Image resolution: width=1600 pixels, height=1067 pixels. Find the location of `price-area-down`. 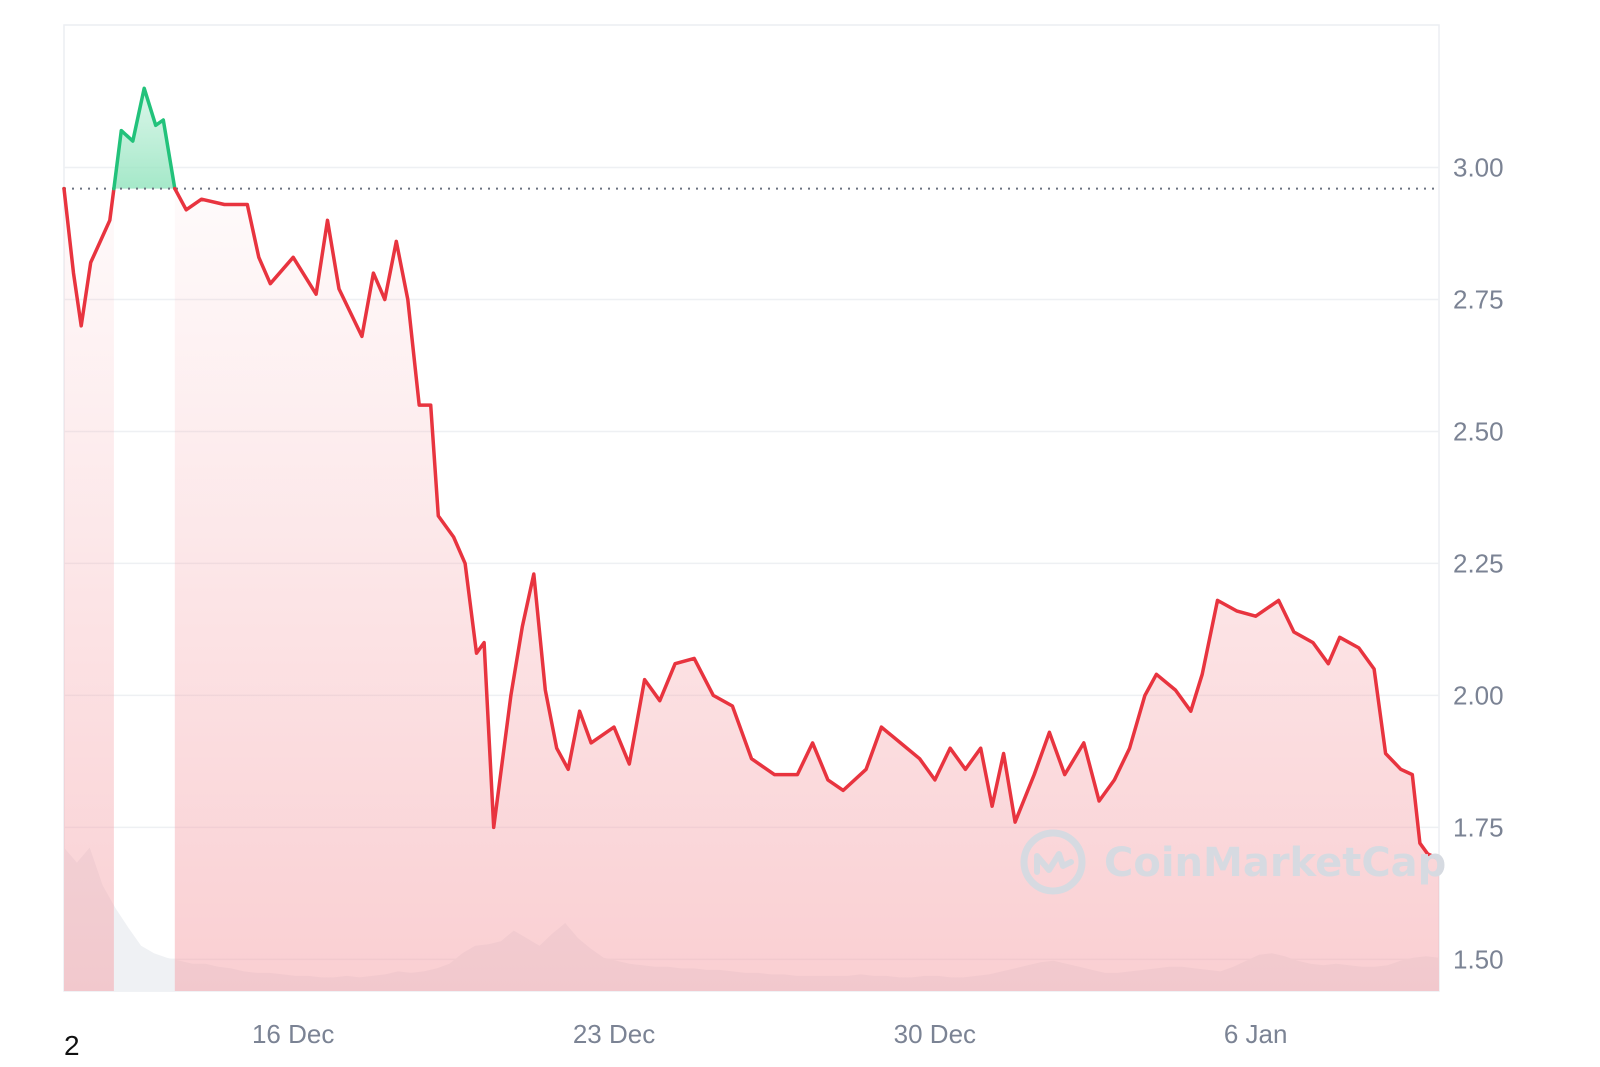

price-area-down is located at coordinates (89, 590).